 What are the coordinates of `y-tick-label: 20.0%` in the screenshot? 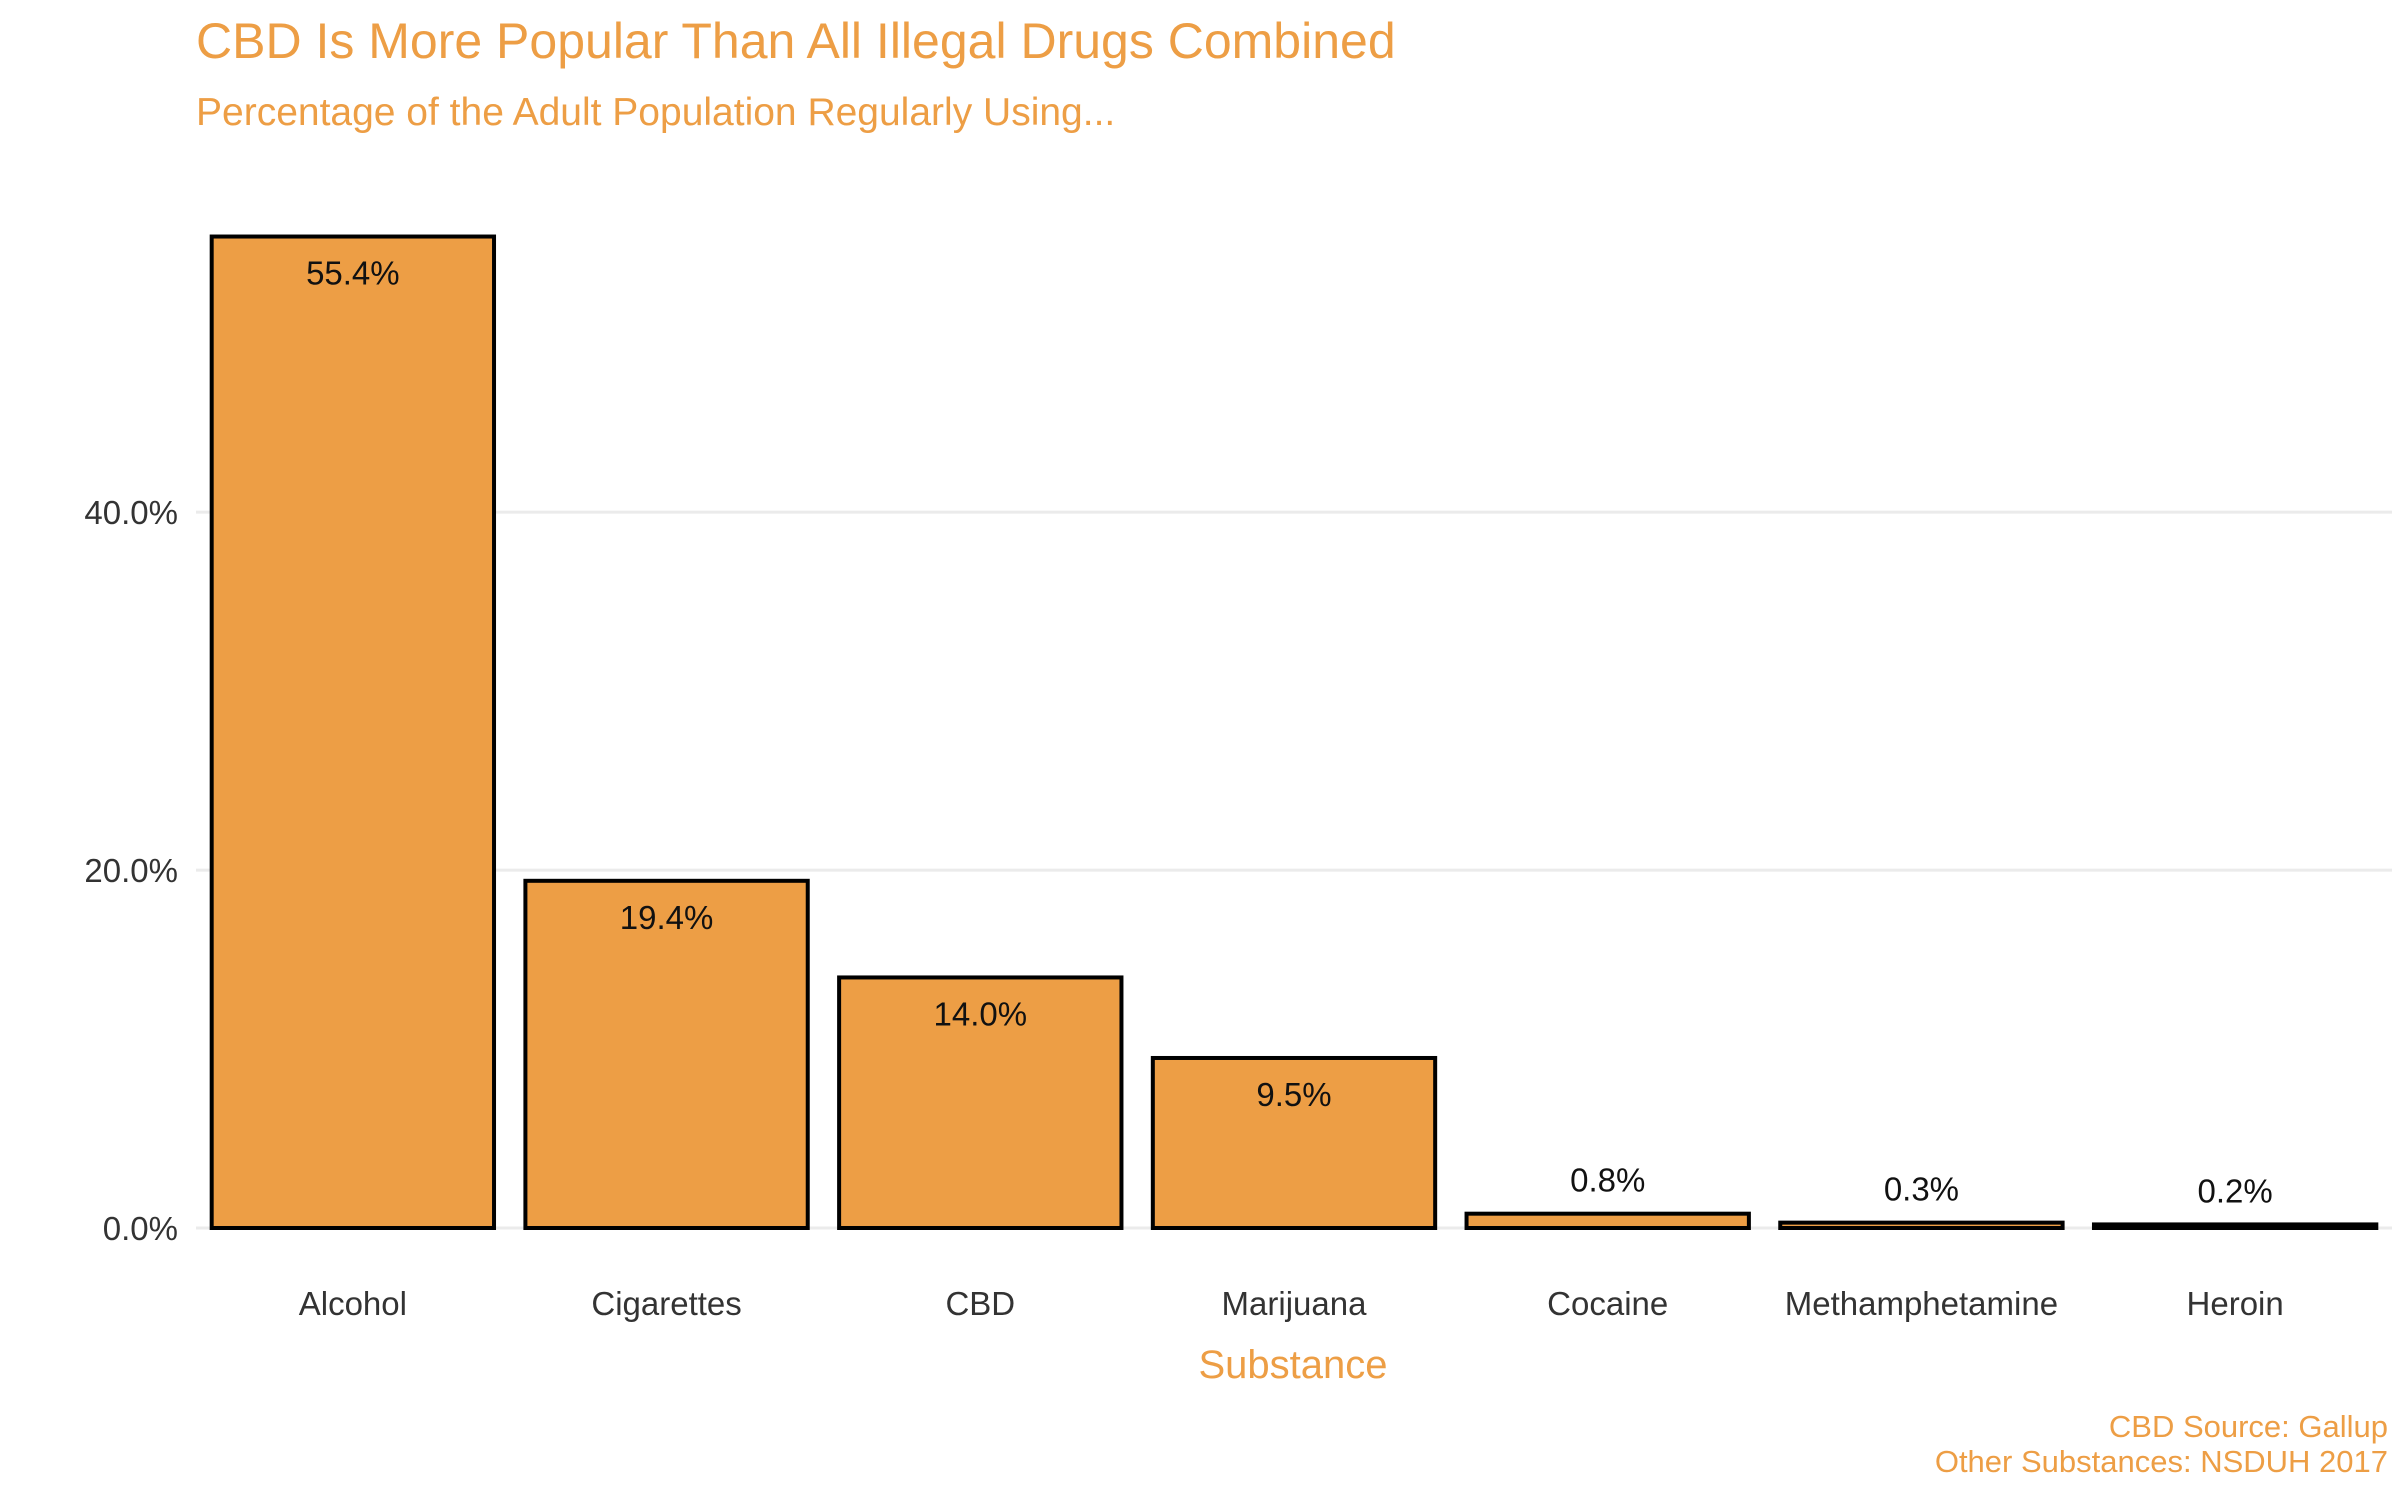 It's located at (131, 870).